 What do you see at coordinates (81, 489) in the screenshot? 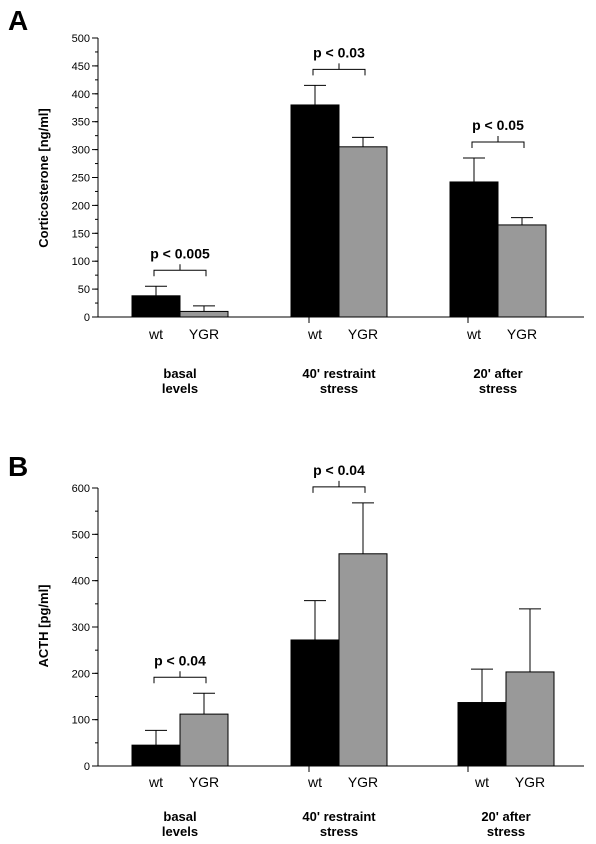
I see `y-tick-label: 600` at bounding box center [81, 489].